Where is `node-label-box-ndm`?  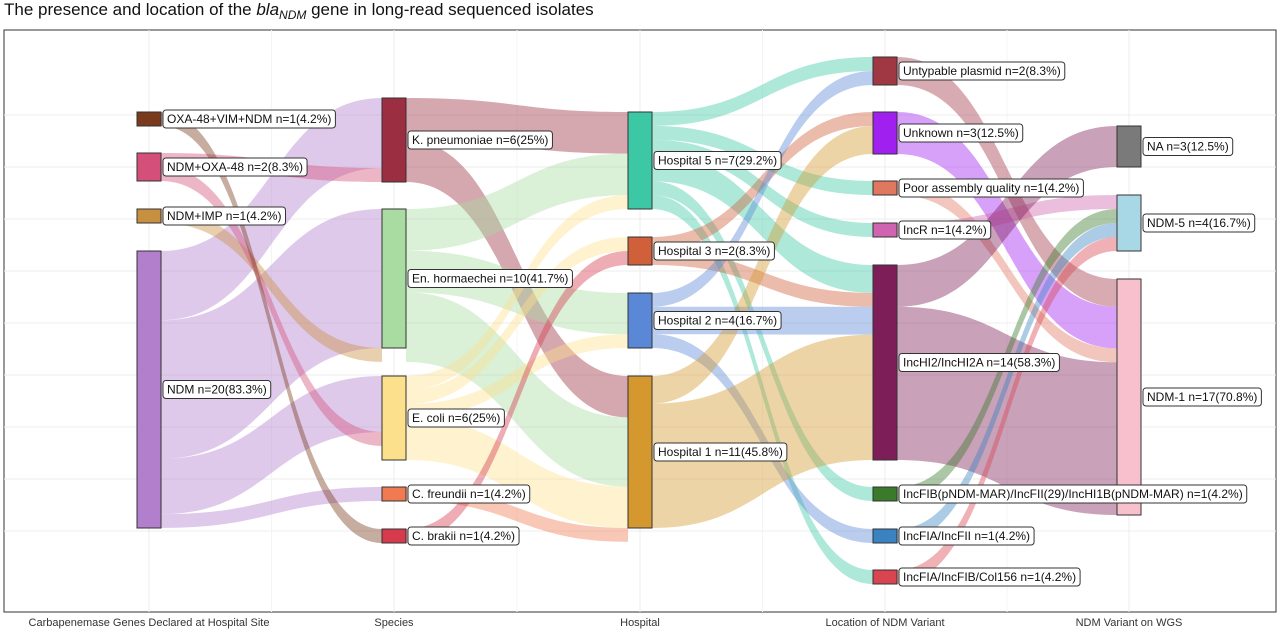
node-label-box-ndm is located at coordinates (217, 389).